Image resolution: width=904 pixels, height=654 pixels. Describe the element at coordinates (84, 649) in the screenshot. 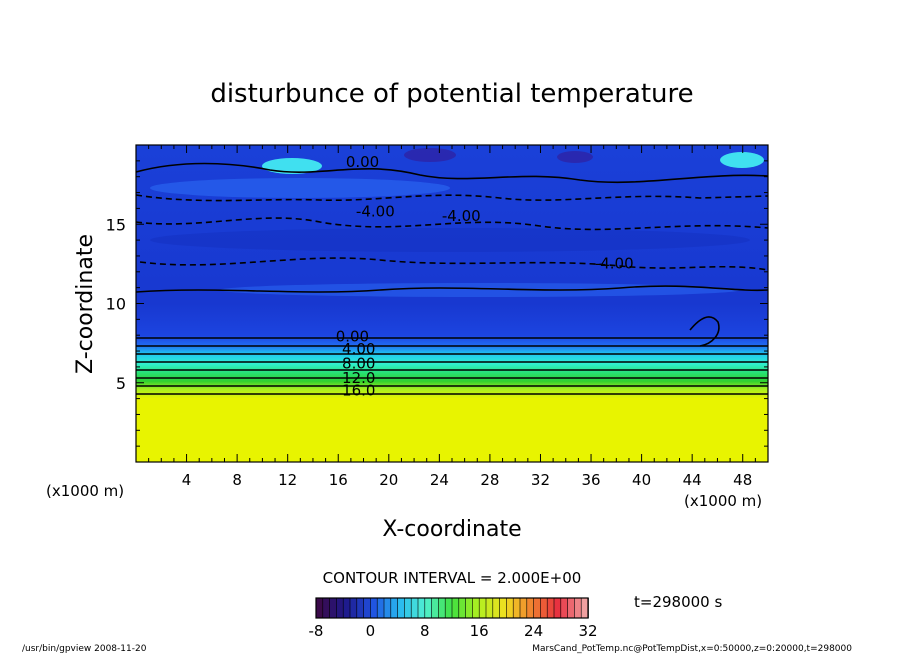

I see `footer-left: /usr/bin/gpview 2008-11-20` at that location.